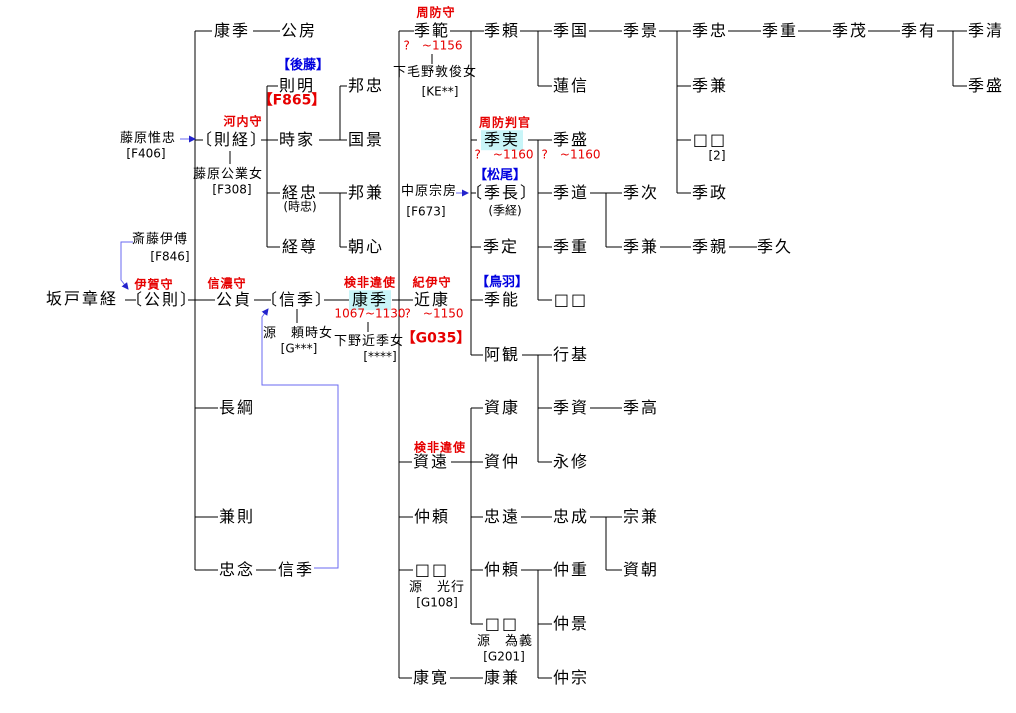 The height and width of the screenshot is (713, 1016). Describe the element at coordinates (502, 517) in the screenshot. I see `person-node: 忠遠` at that location.